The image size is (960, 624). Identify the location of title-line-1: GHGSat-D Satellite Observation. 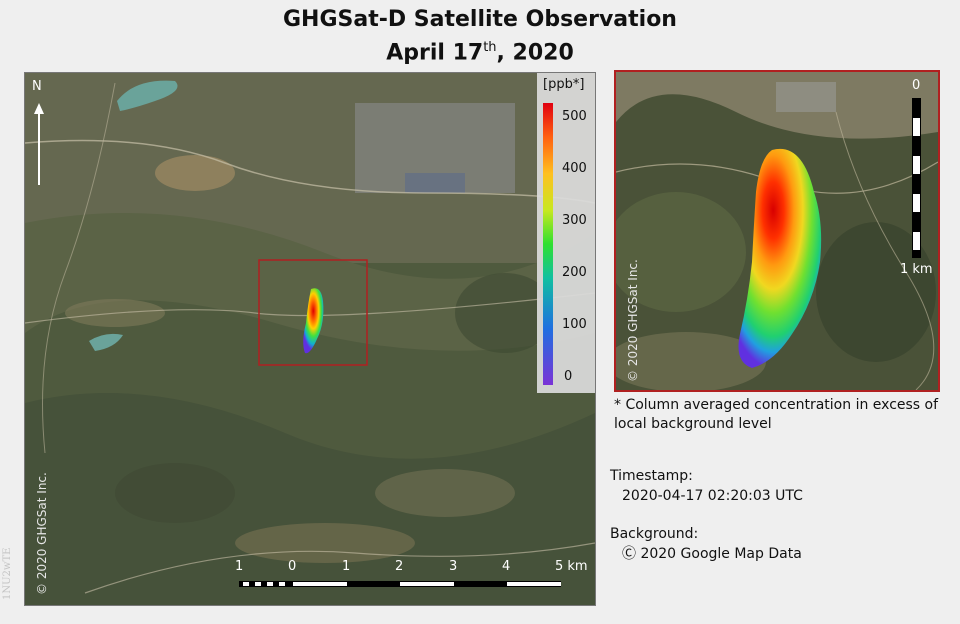
(480, 19).